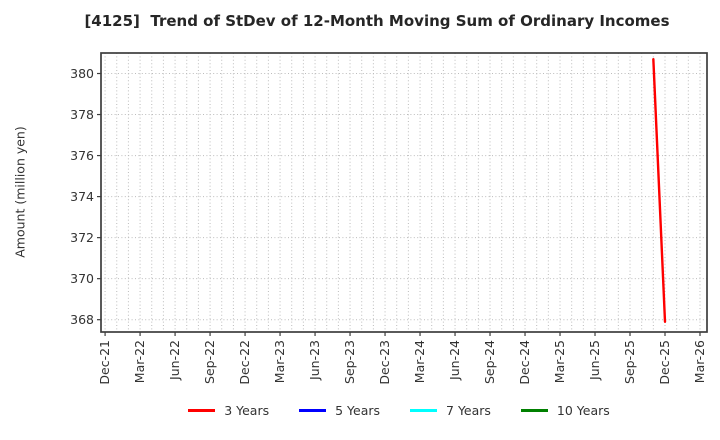  Describe the element at coordinates (314, 360) in the screenshot. I see `x-tick-label: Jun-23` at that location.